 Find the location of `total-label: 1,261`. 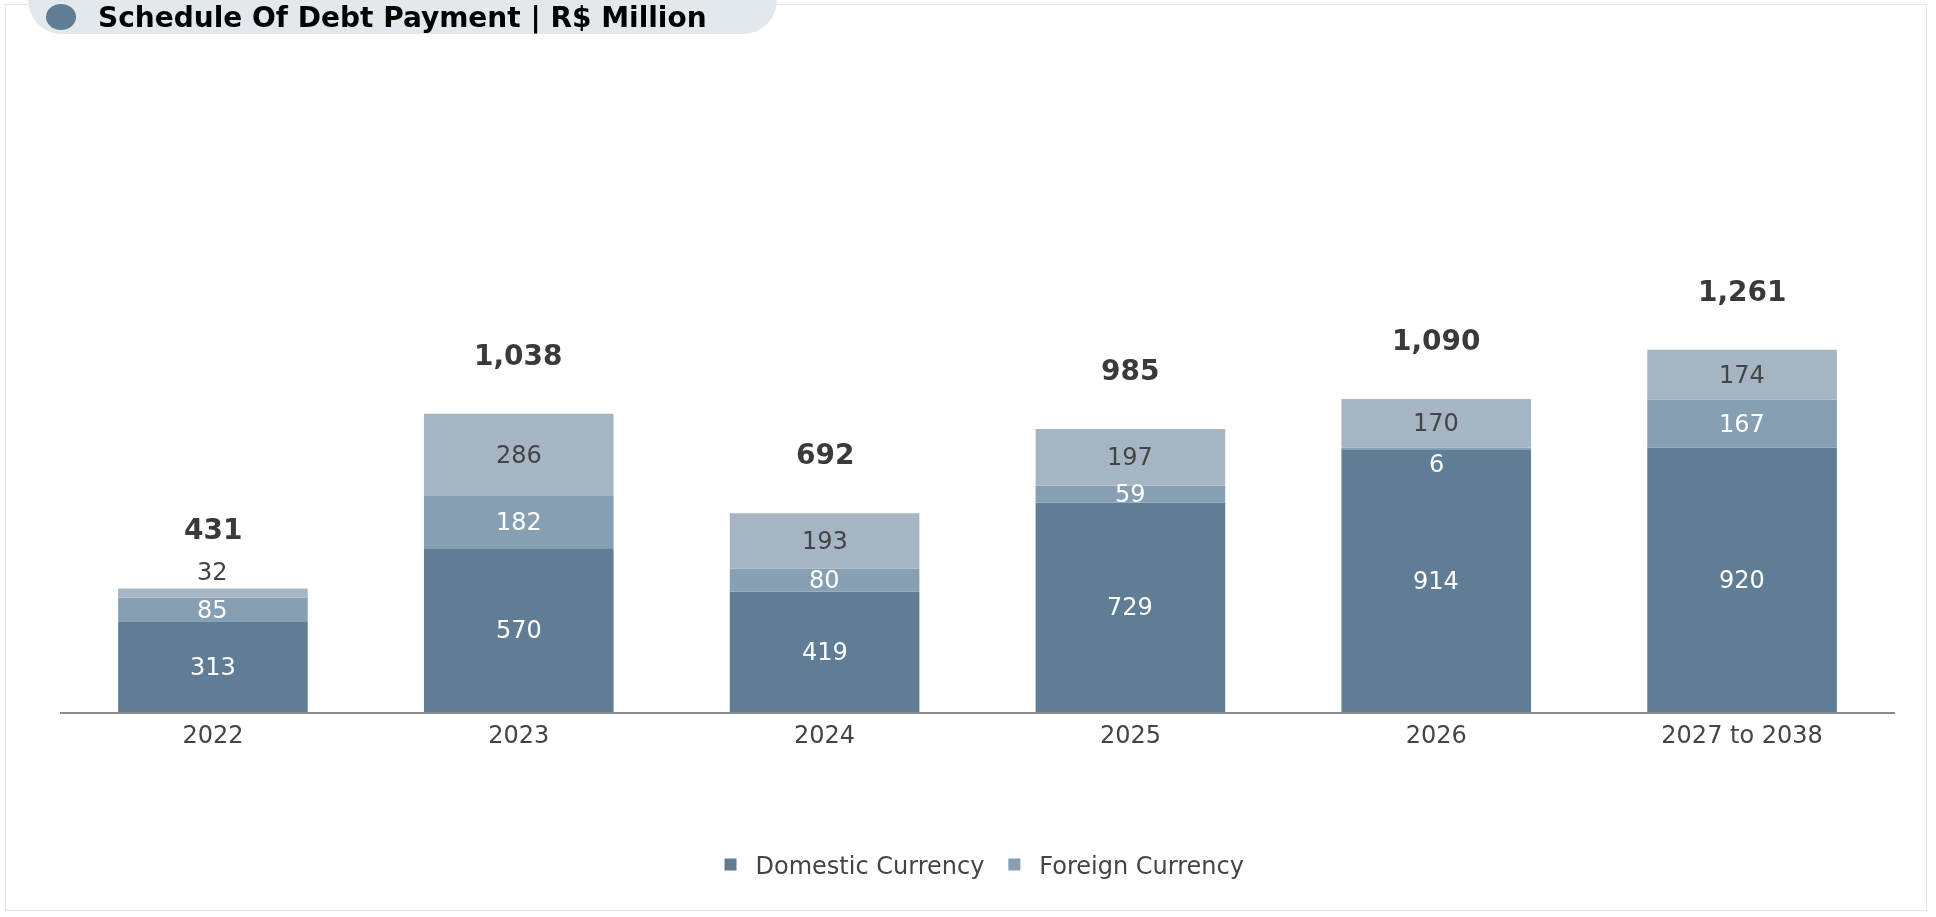

total-label: 1,261 is located at coordinates (1742, 291).